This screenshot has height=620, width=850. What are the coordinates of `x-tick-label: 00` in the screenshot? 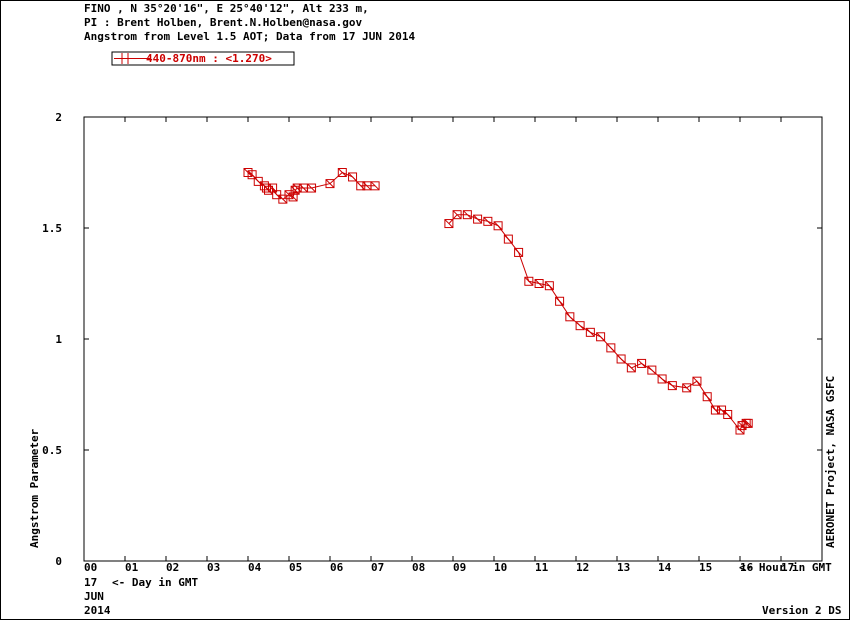 It's located at (90, 567).